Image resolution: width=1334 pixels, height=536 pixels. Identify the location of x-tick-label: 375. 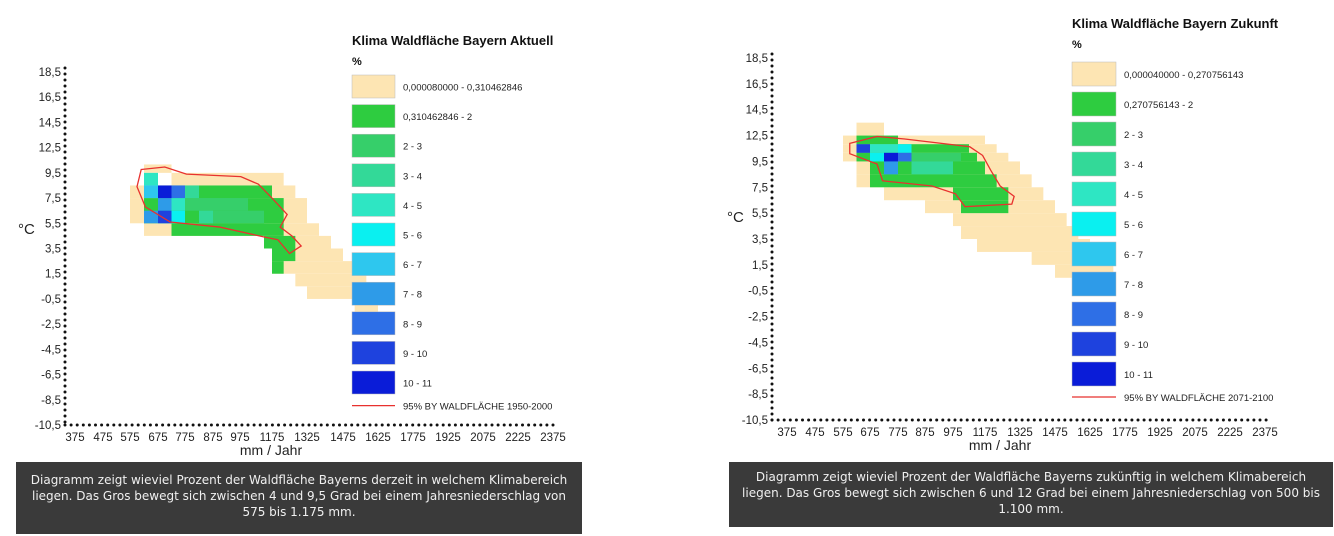
(74, 438).